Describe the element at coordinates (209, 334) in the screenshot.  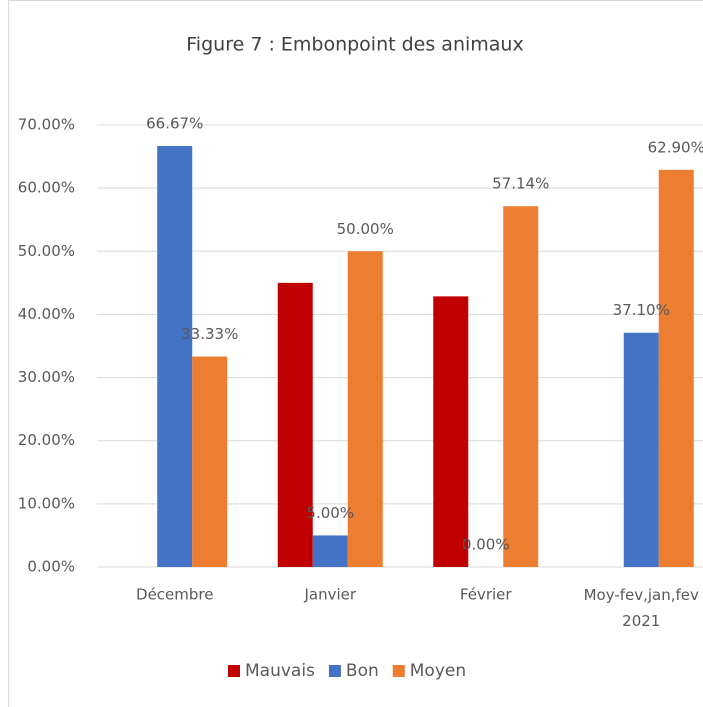
I see `data-label: 33.33%` at that location.